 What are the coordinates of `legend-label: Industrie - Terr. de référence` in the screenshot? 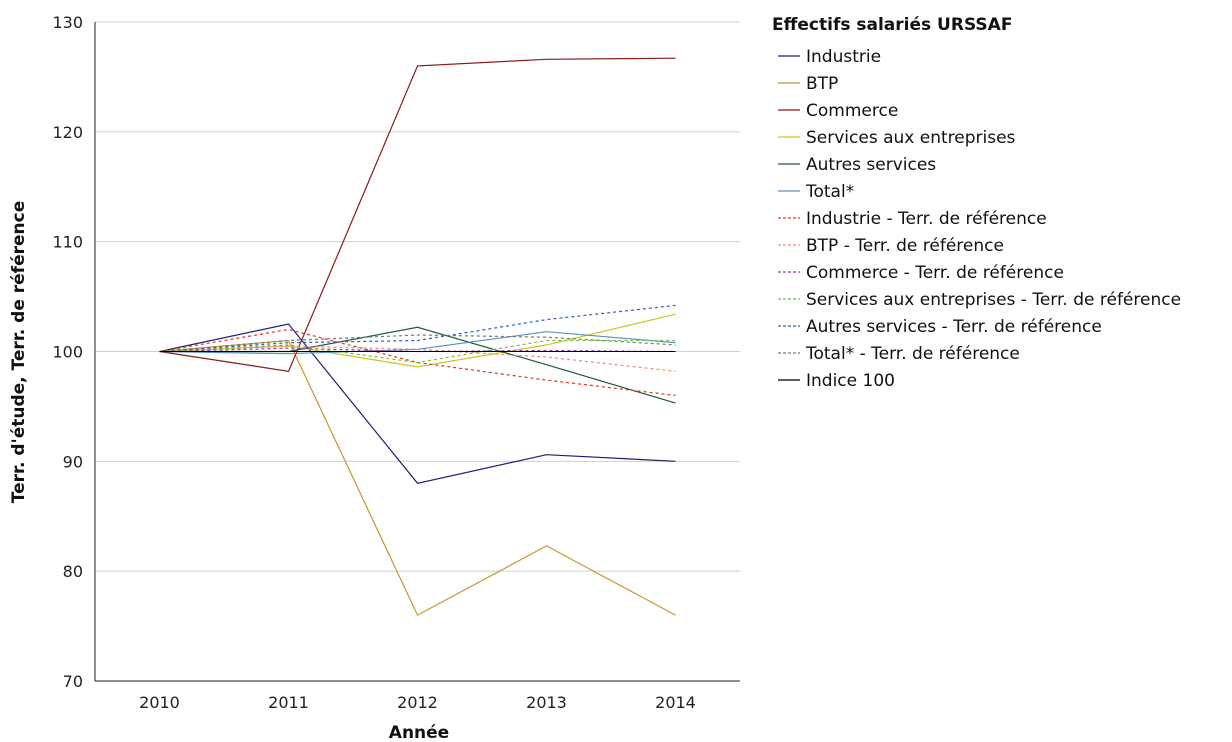 It's located at (926, 219).